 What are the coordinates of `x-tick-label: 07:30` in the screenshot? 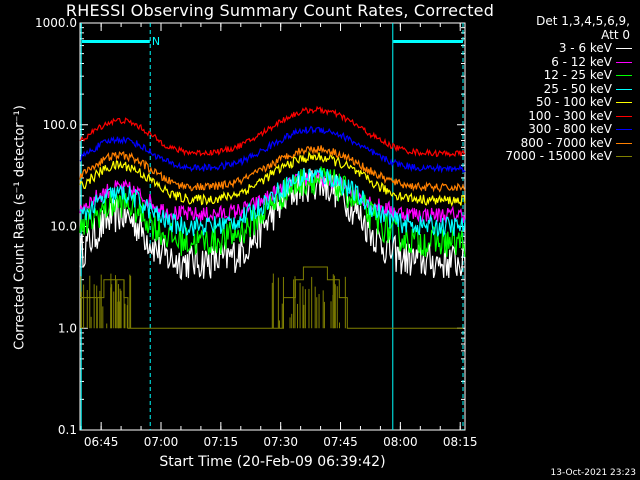 It's located at (280, 442).